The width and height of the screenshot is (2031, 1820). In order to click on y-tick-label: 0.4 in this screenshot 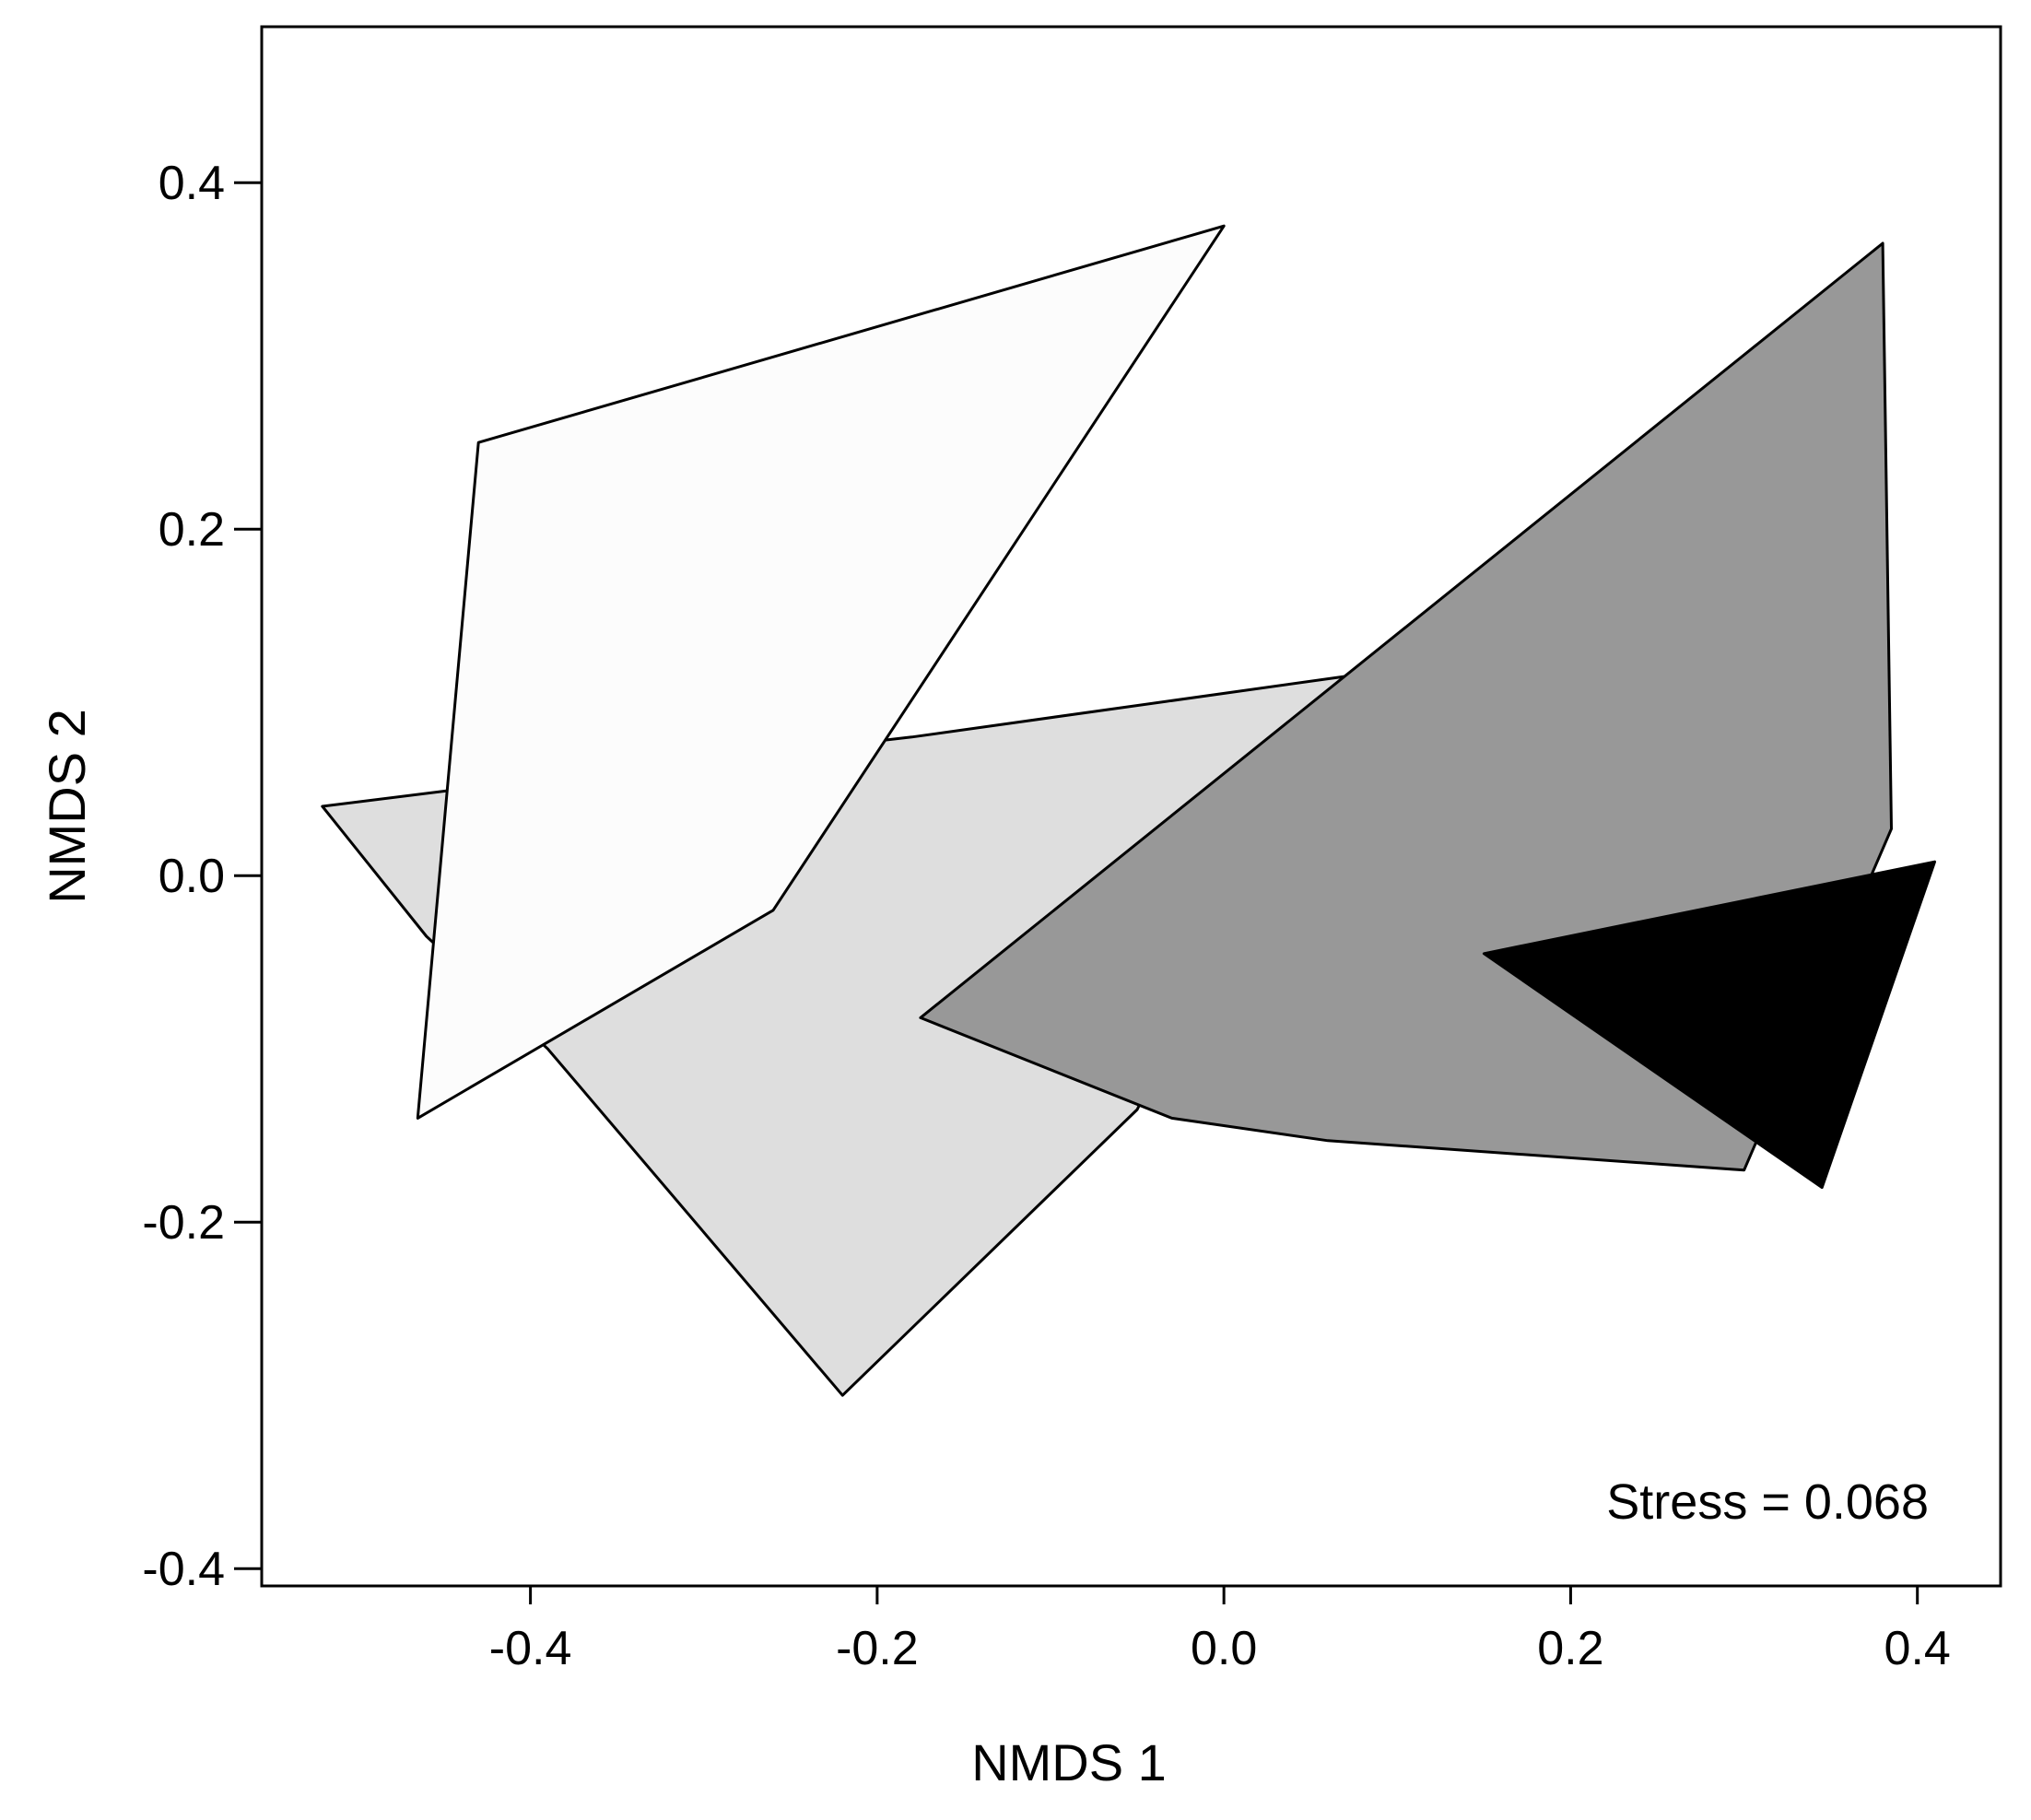, I will do `click(192, 183)`.